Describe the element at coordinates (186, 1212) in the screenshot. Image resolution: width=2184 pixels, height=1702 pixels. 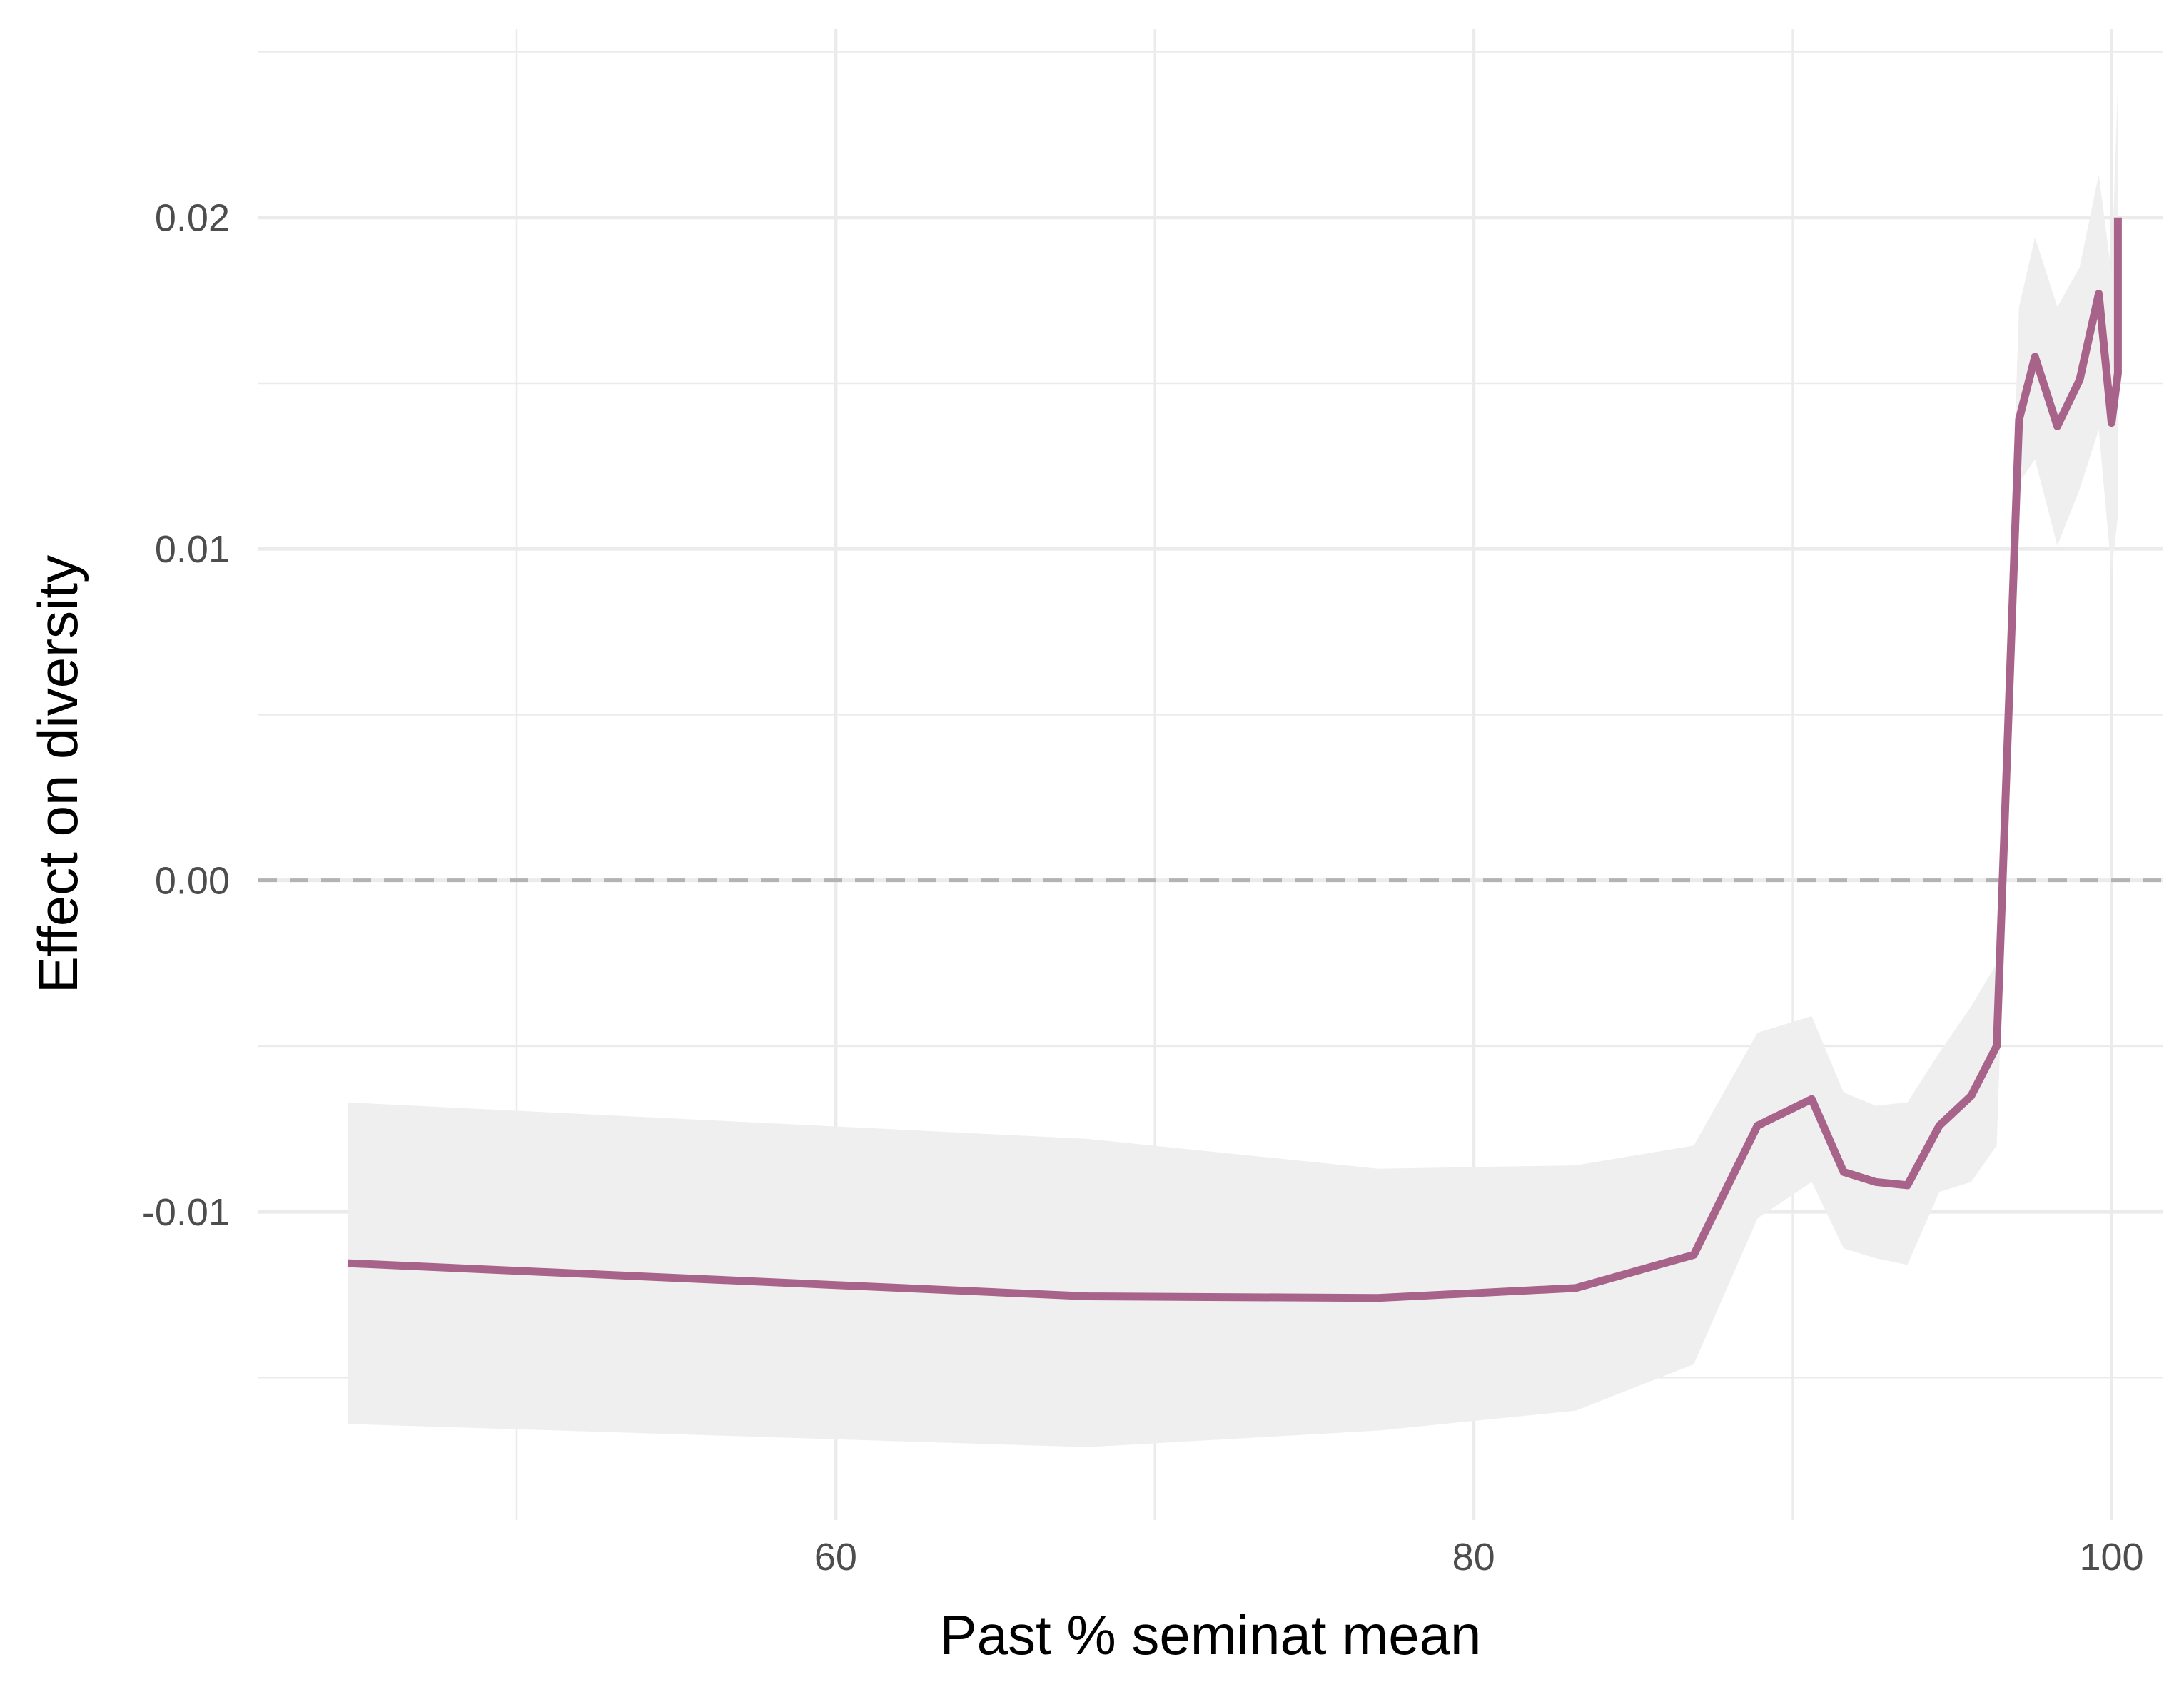
I see `y-tick-label: -0.01` at that location.